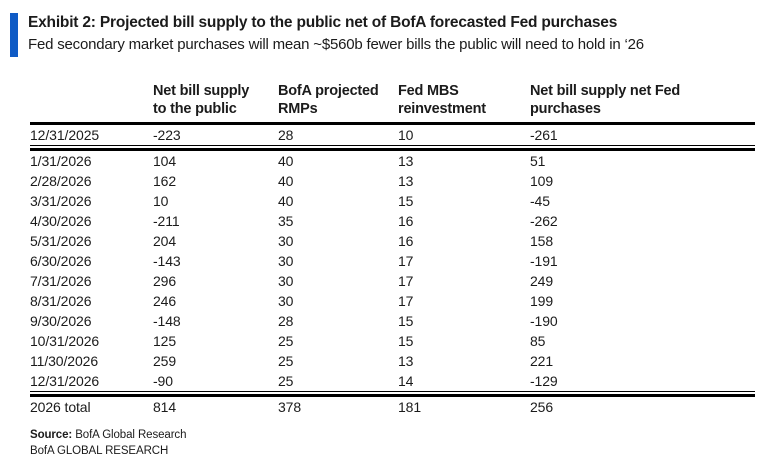  I want to click on table-cell: -90, so click(215, 381).